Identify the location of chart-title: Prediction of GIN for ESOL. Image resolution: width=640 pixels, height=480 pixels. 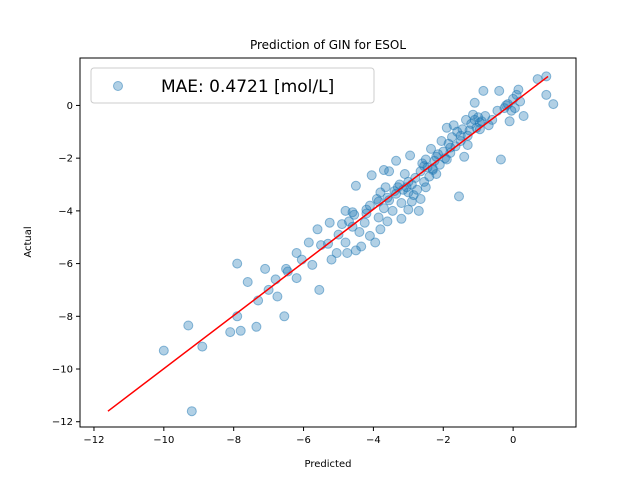
(328, 45).